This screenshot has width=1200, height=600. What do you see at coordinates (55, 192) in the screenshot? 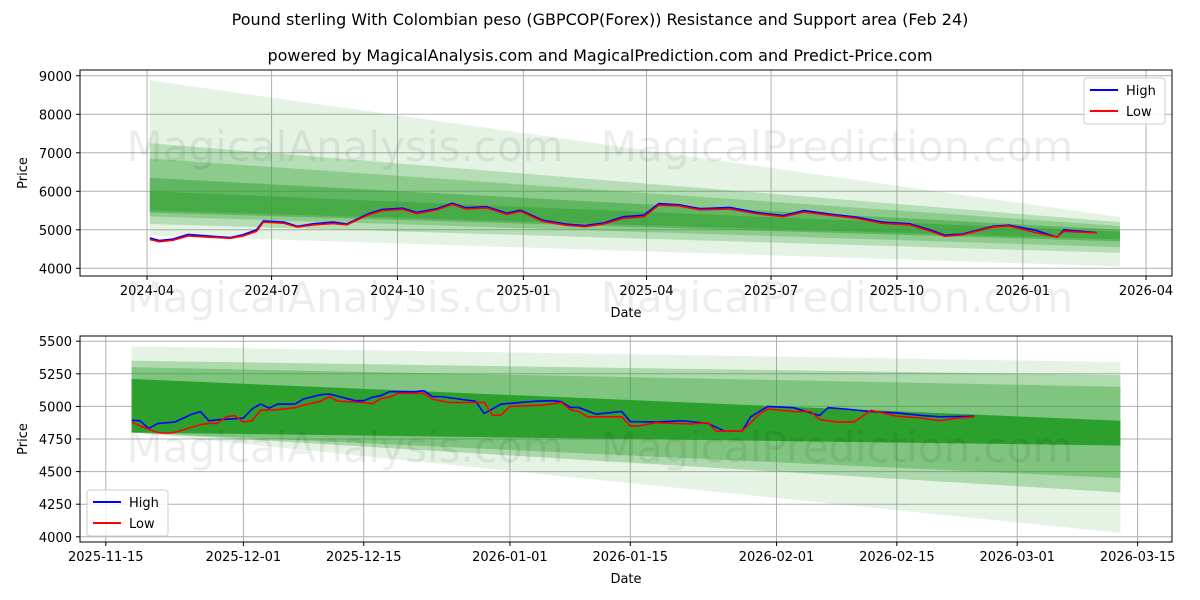
I see `y-tick-label: 6000` at bounding box center [55, 192].